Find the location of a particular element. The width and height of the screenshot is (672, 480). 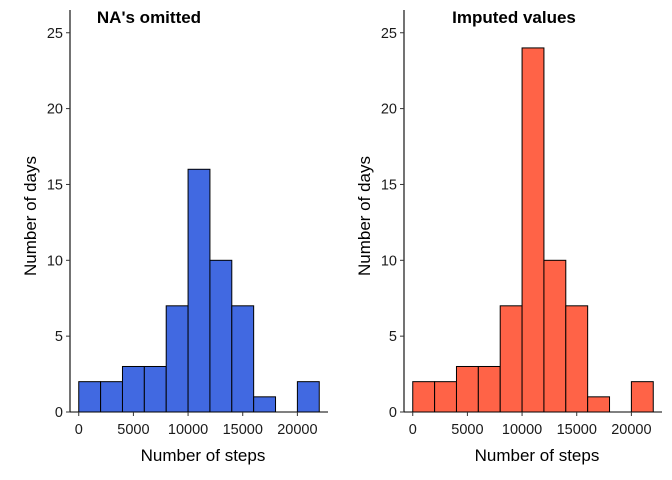

chart-title: NA's omitted is located at coordinates (149, 17).